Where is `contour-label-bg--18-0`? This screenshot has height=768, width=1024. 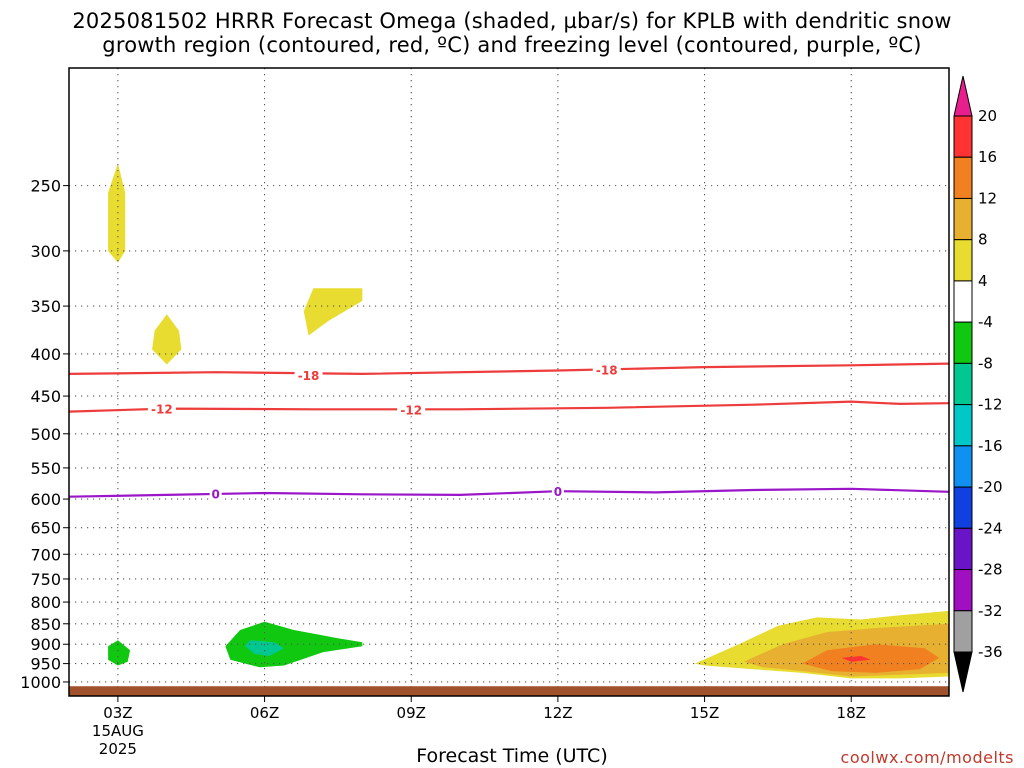
contour-label-bg--18-0 is located at coordinates (308, 374).